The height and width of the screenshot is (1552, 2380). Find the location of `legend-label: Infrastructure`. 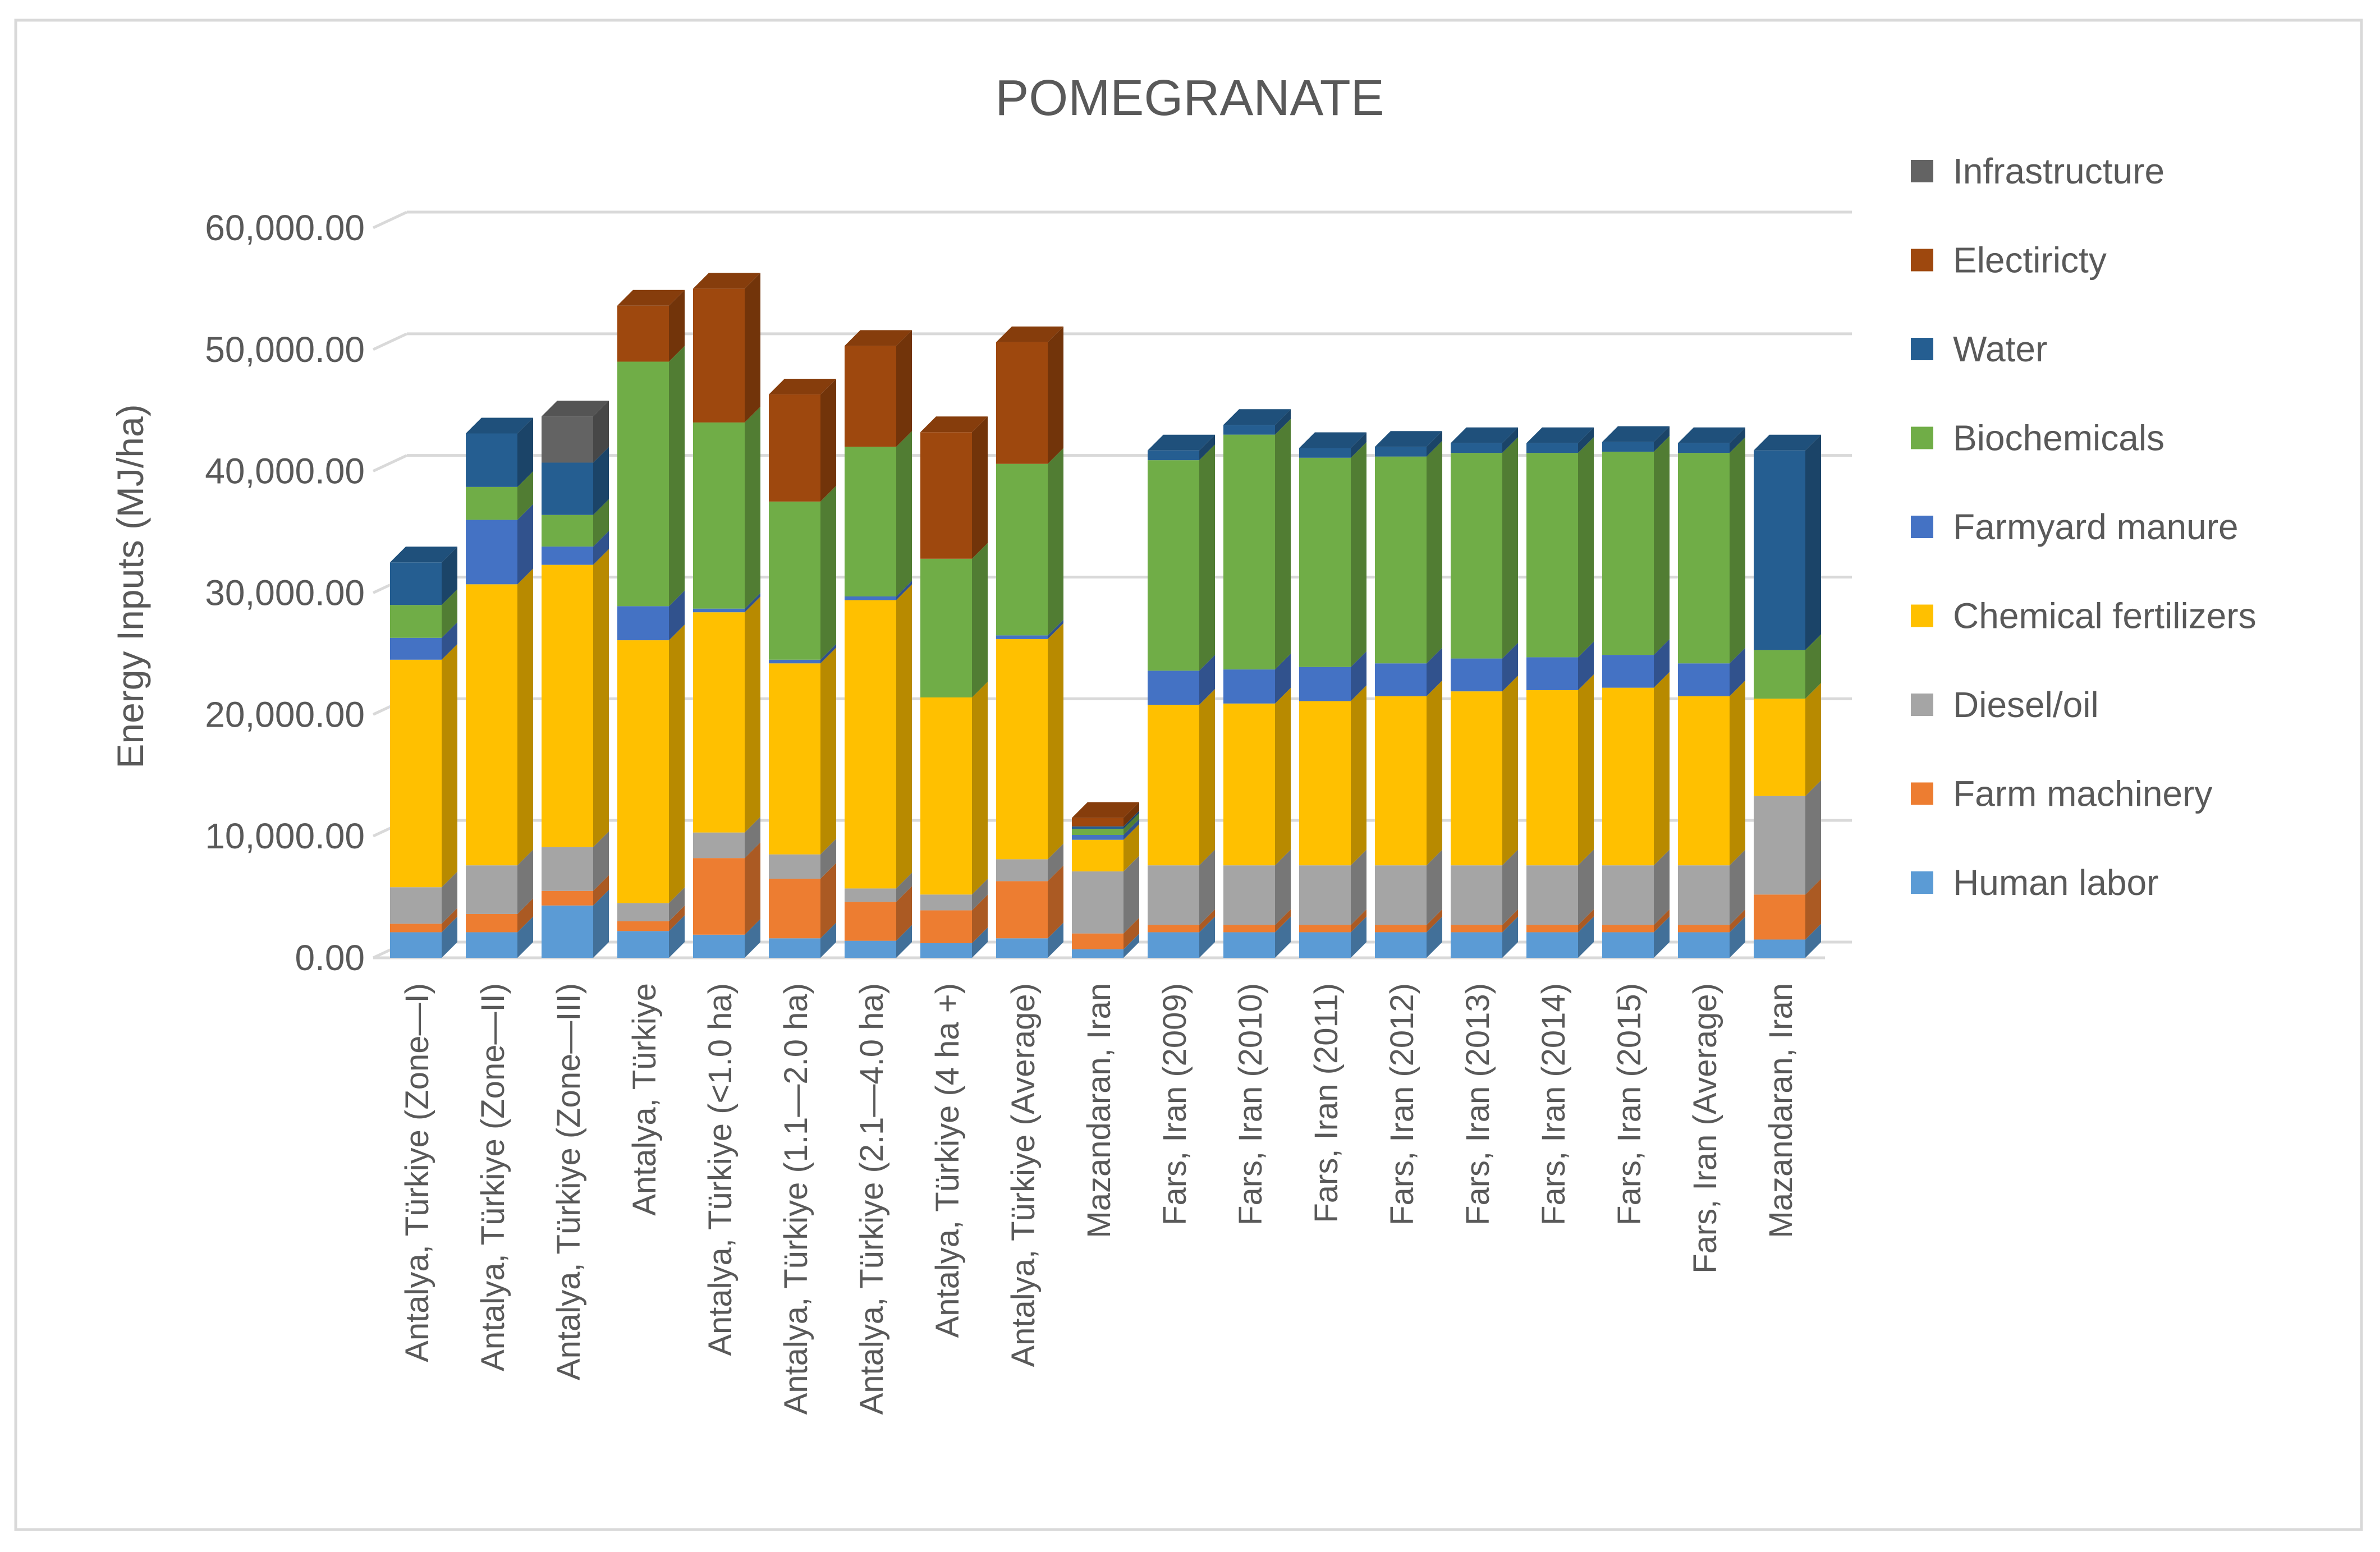

legend-label: Infrastructure is located at coordinates (2059, 171).